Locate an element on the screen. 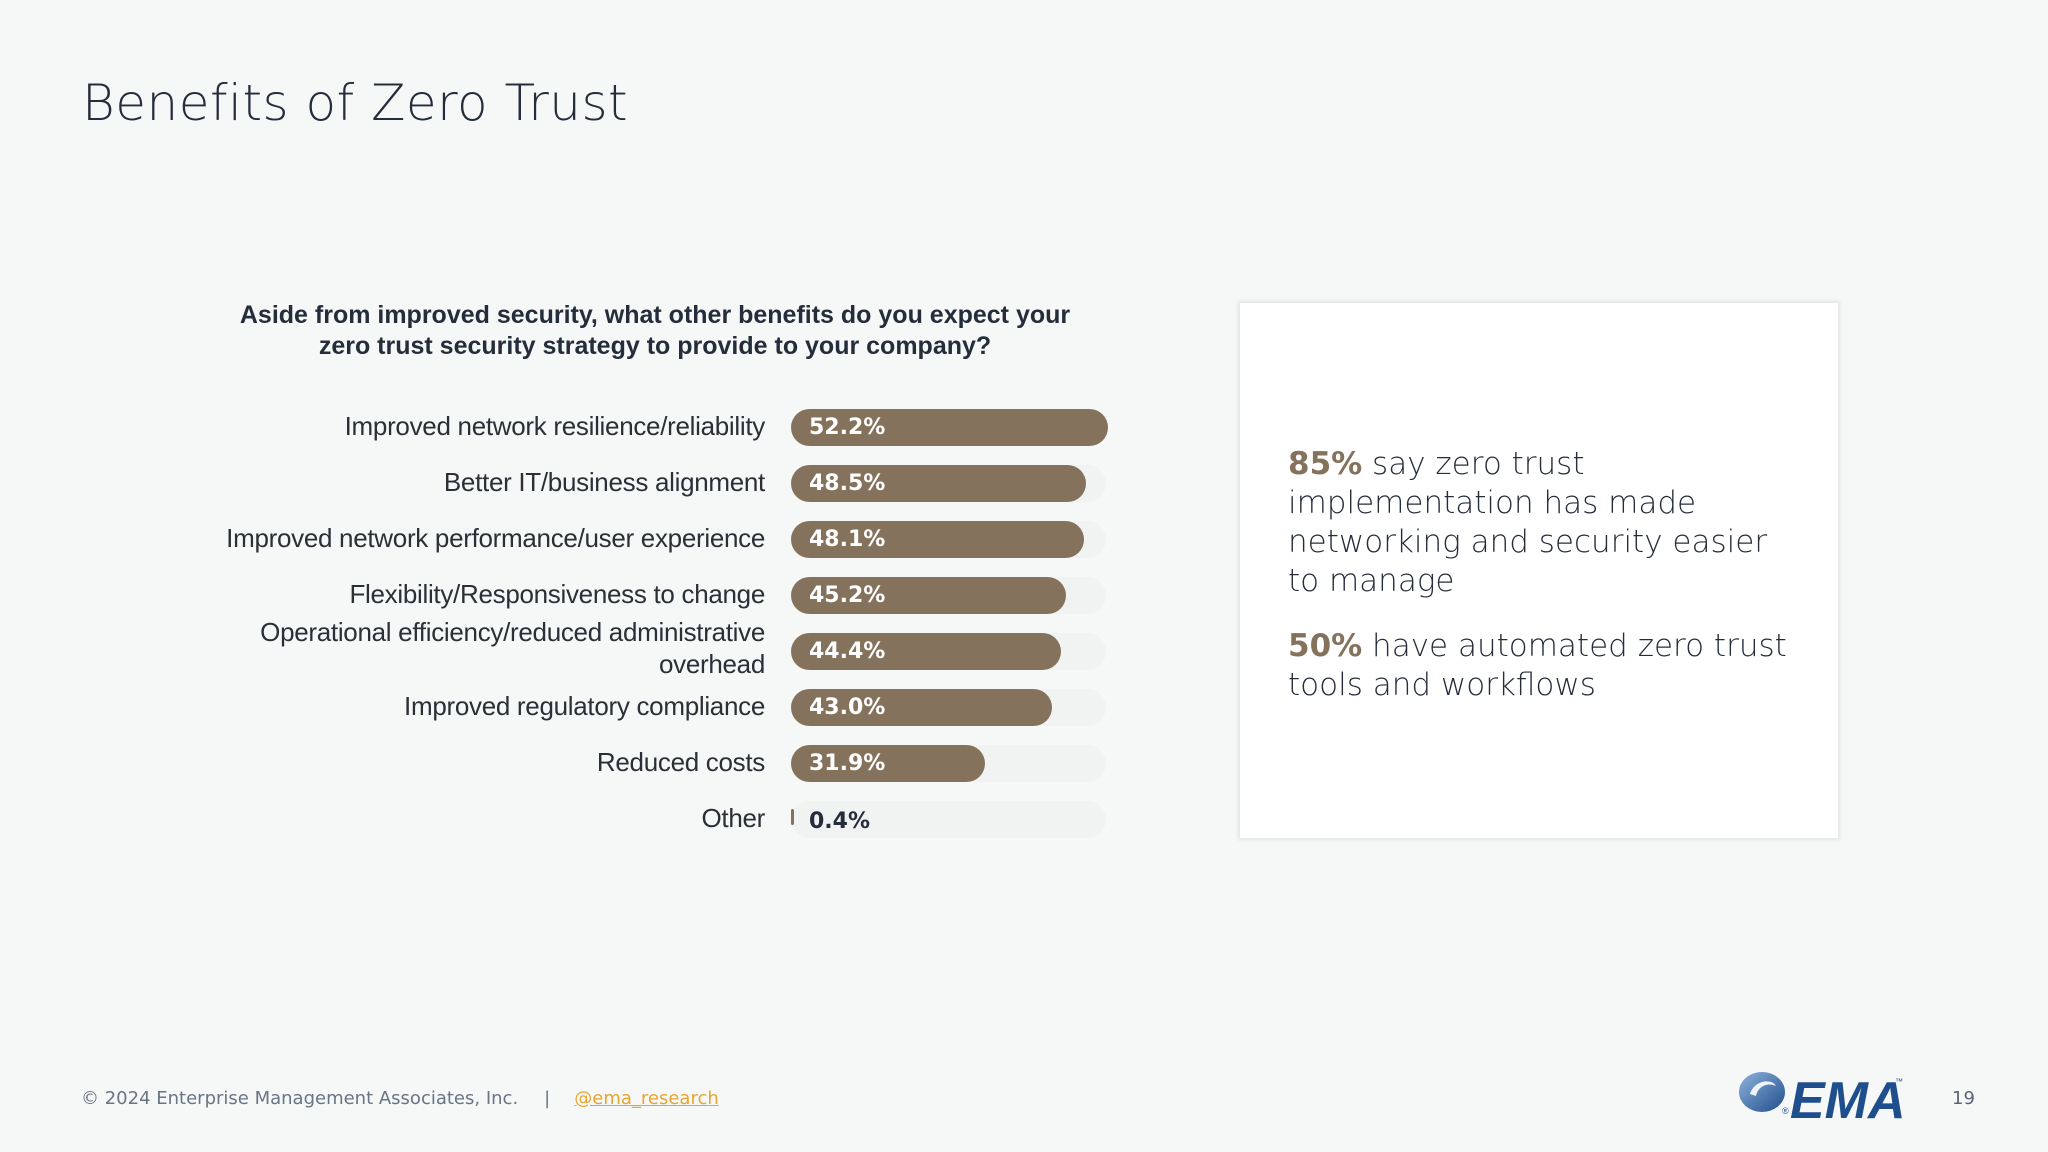 The image size is (2048, 1152). ema-swirl-icon: EMA ™ ® is located at coordinates (1822, 1101).